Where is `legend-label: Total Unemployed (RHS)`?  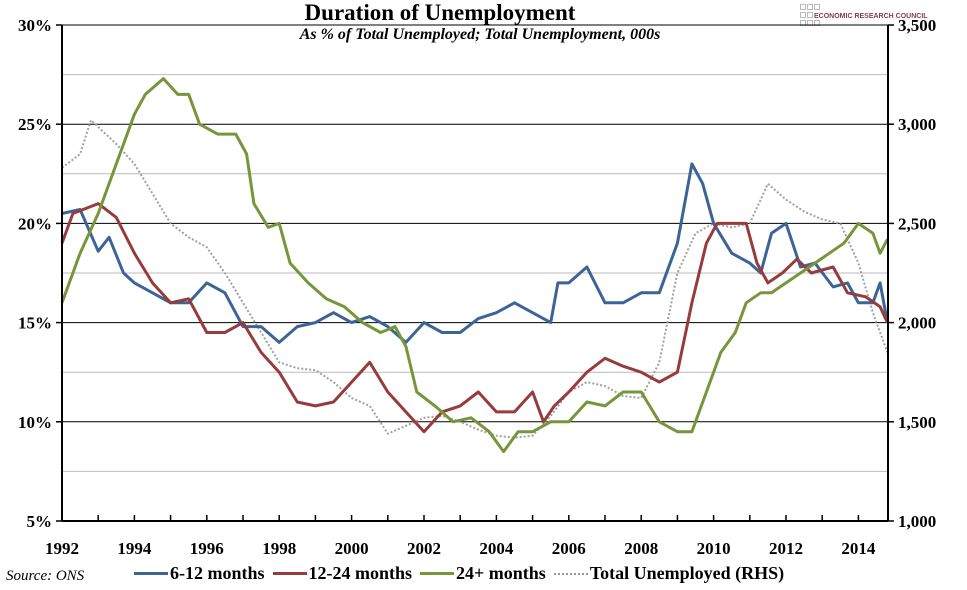
legend-label: Total Unemployed (RHS) is located at coordinates (687, 573).